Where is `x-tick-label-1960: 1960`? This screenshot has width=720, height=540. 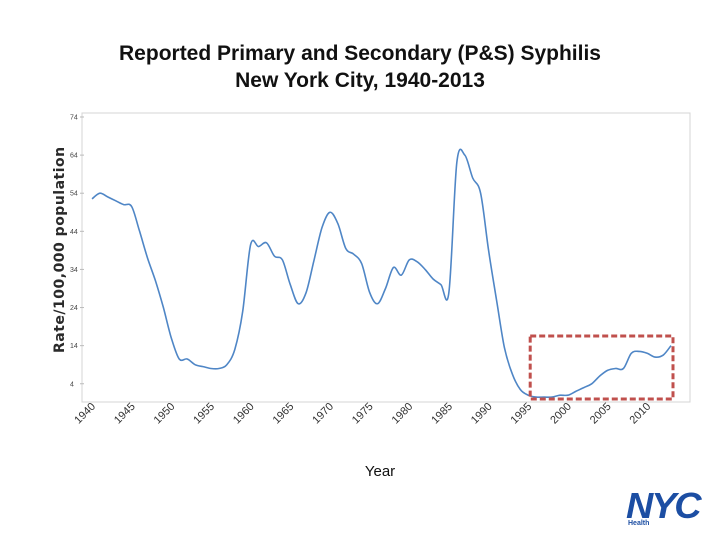 x-tick-label-1960: 1960 is located at coordinates (244, 414).